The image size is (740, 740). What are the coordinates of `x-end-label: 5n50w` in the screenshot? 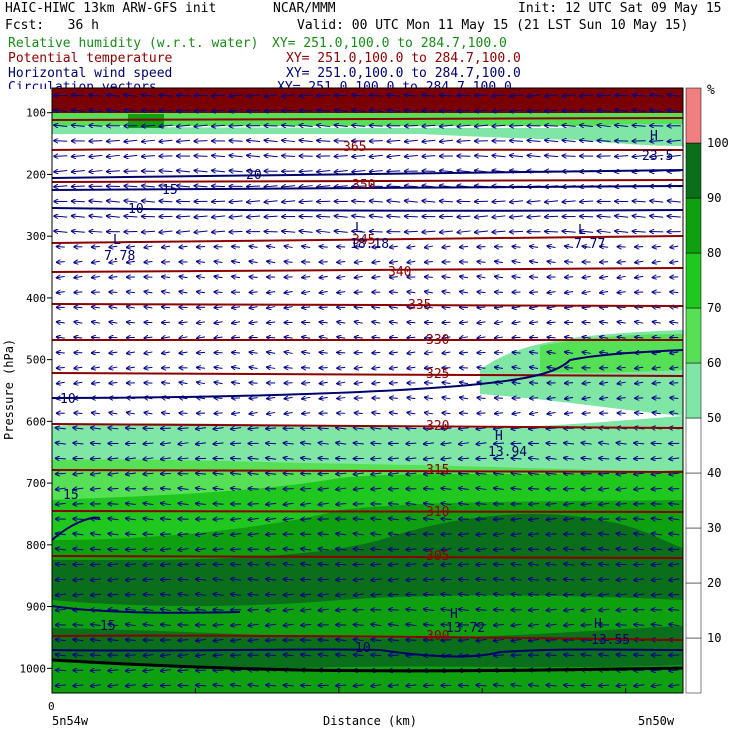 It's located at (656, 721).